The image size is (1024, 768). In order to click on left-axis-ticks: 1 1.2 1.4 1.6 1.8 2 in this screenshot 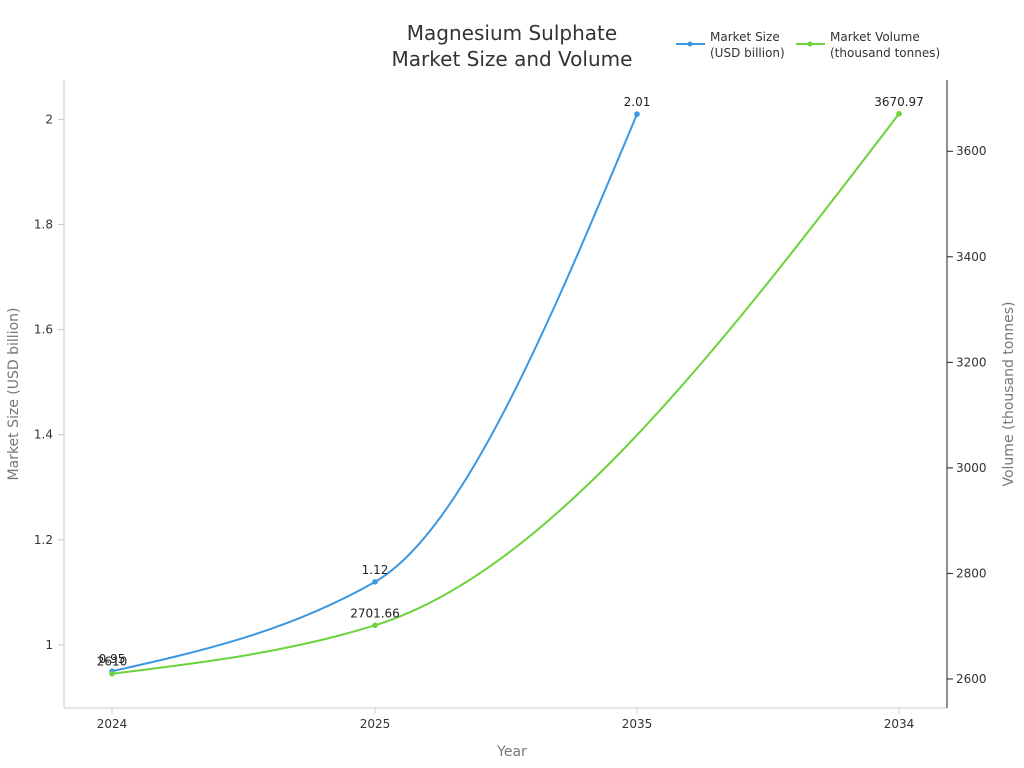, I will do `click(49, 382)`.